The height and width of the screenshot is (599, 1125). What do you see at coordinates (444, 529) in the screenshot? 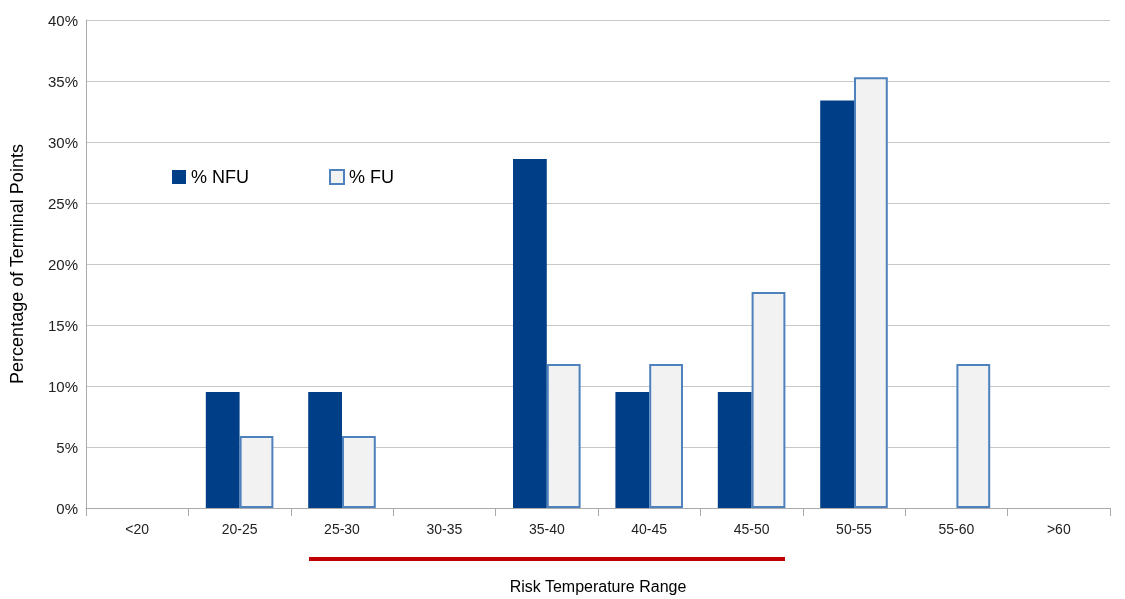
I see `x-tick-label: 30-35` at bounding box center [444, 529].